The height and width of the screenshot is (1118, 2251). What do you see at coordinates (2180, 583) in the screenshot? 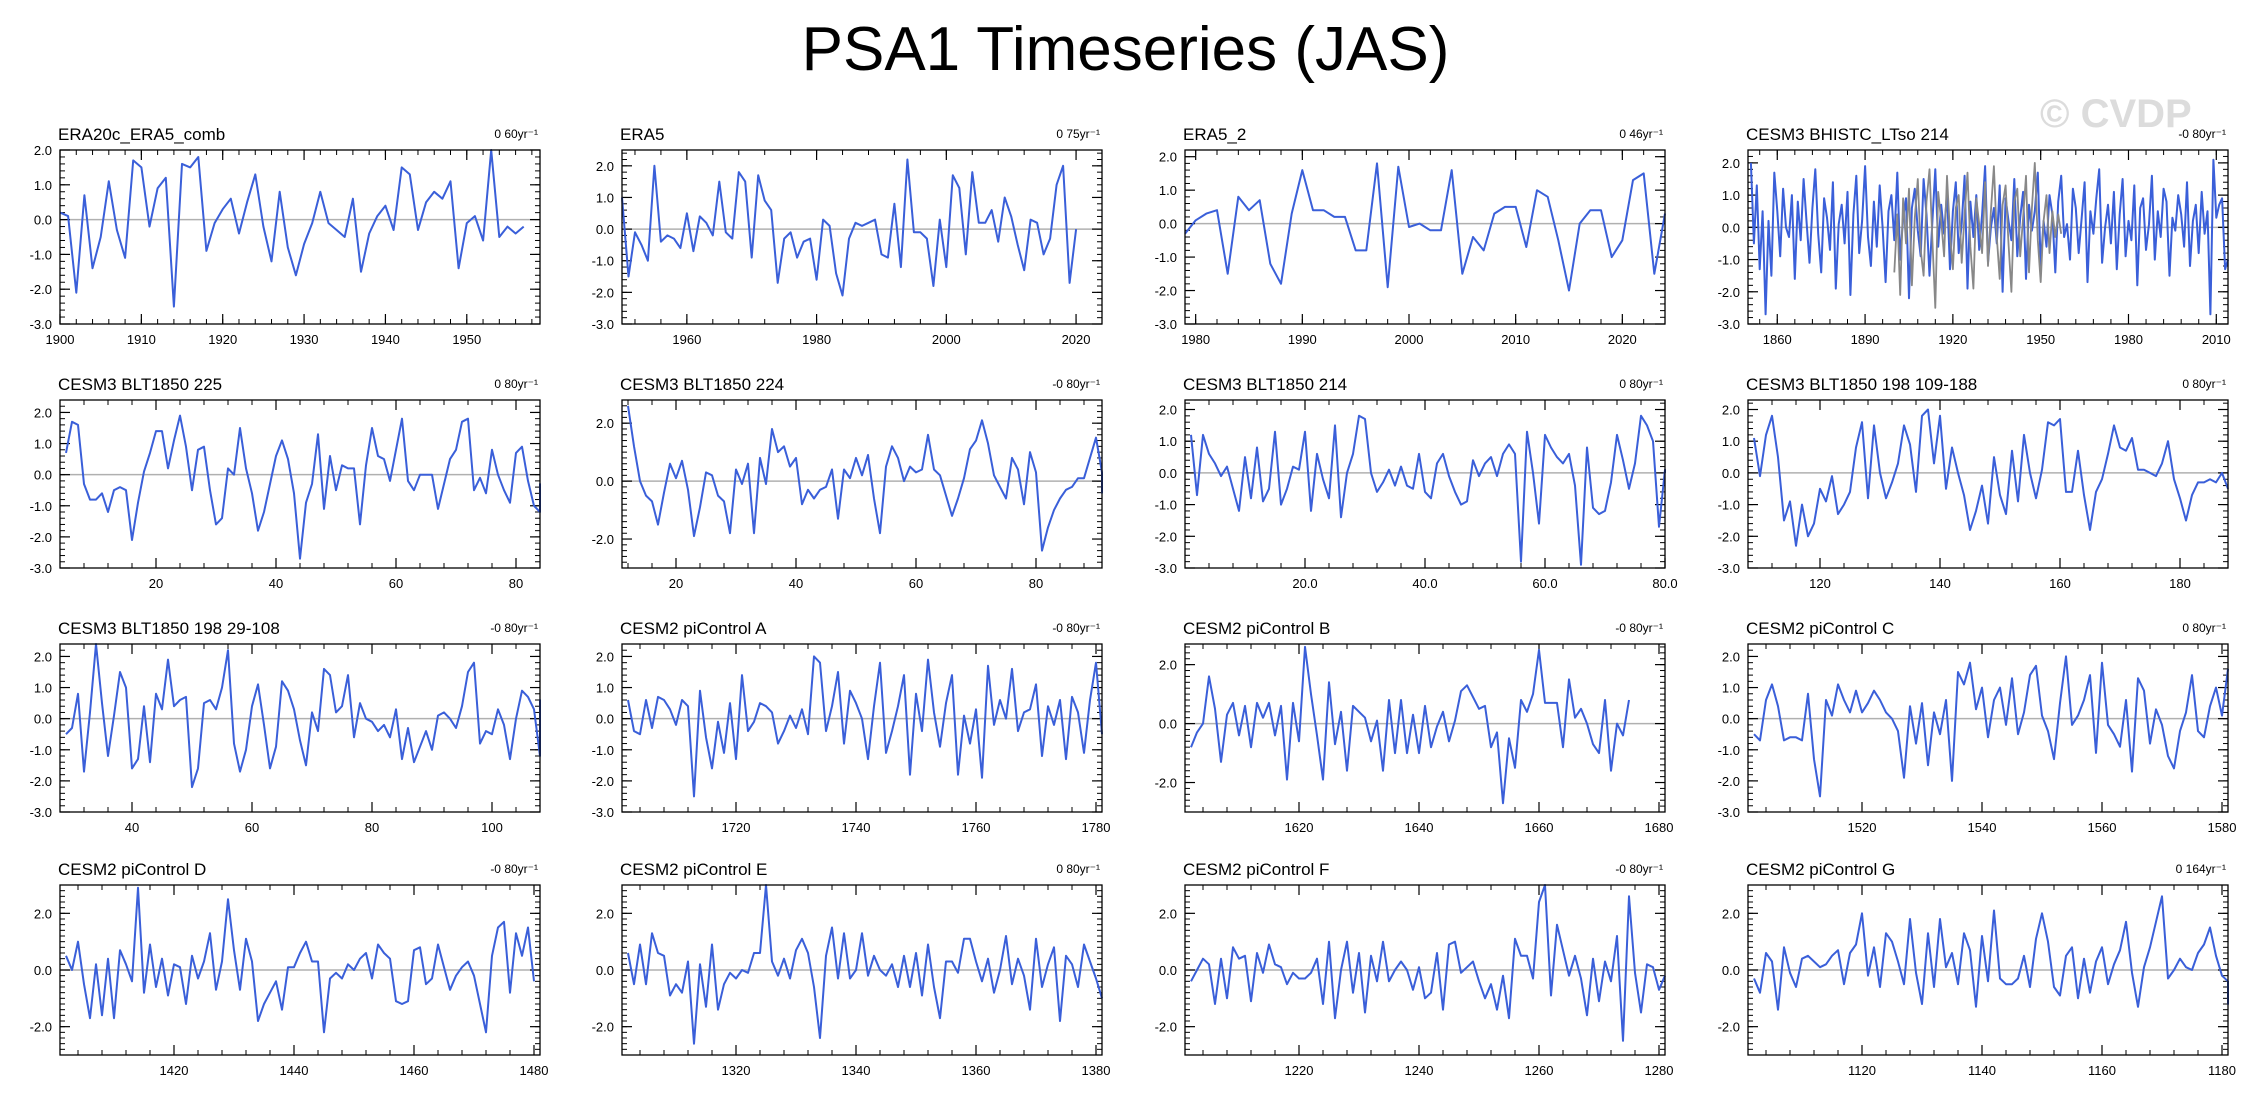
I see `x-tick-label: 180` at bounding box center [2180, 583].